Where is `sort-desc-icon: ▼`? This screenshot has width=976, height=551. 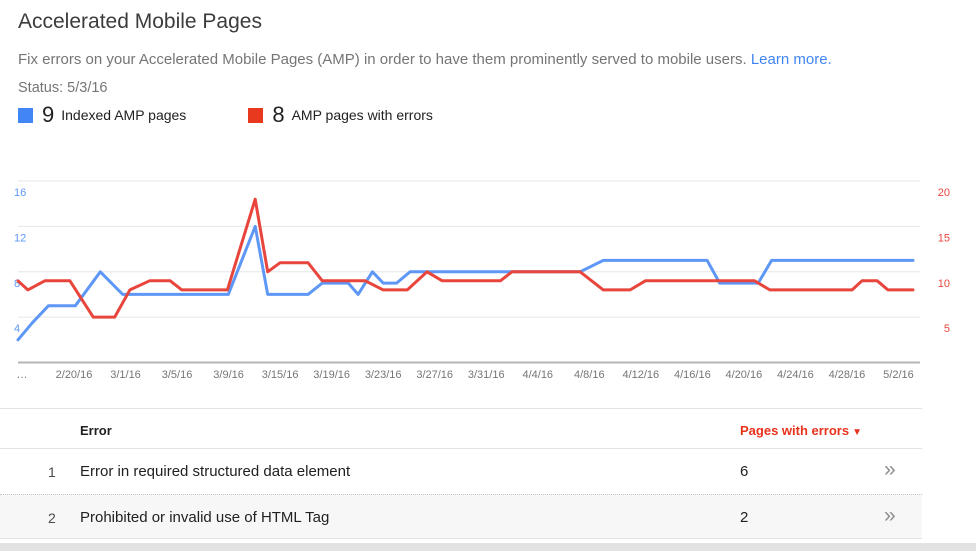
sort-desc-icon: ▼ is located at coordinates (857, 432).